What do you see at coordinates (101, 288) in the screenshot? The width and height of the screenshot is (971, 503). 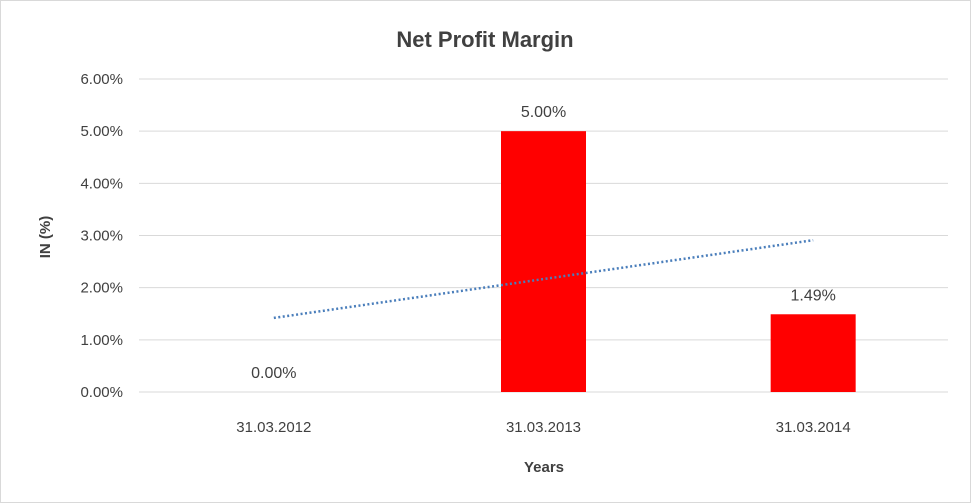 I see `y-tick-label: 2.00%` at bounding box center [101, 288].